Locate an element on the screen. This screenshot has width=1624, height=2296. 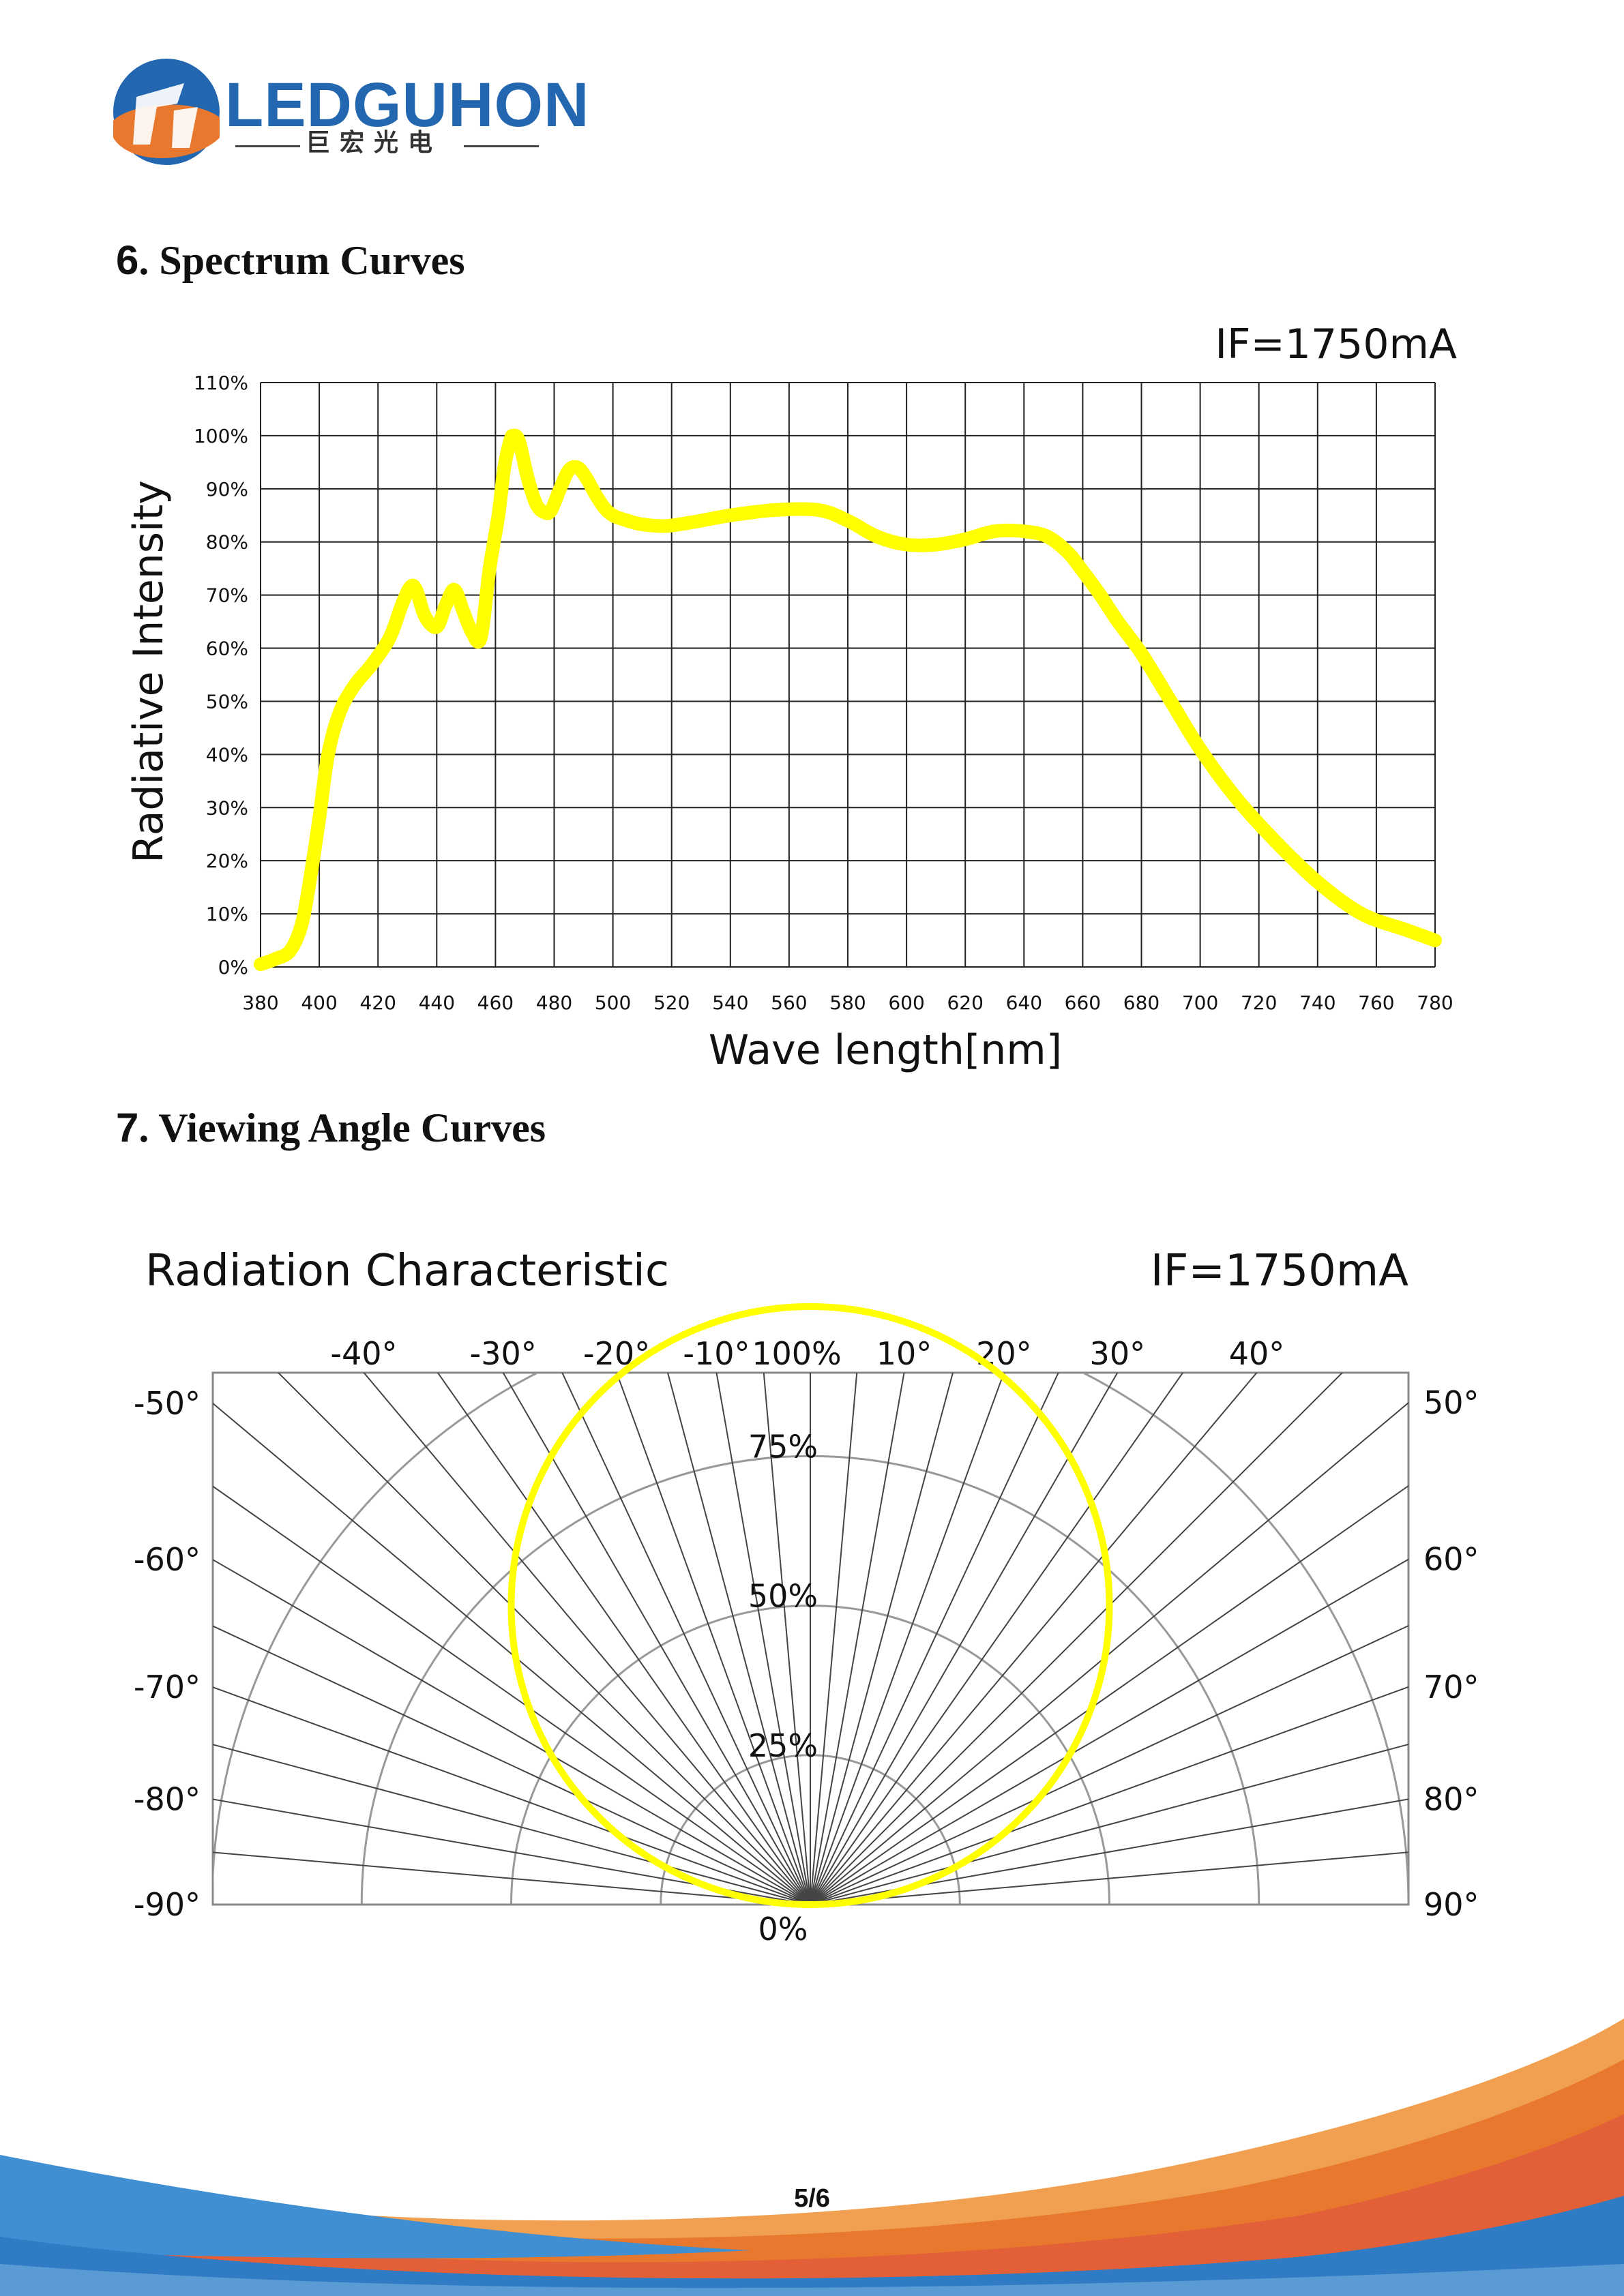
spectrum-annotation: IF=1750mA is located at coordinates (1336, 344).